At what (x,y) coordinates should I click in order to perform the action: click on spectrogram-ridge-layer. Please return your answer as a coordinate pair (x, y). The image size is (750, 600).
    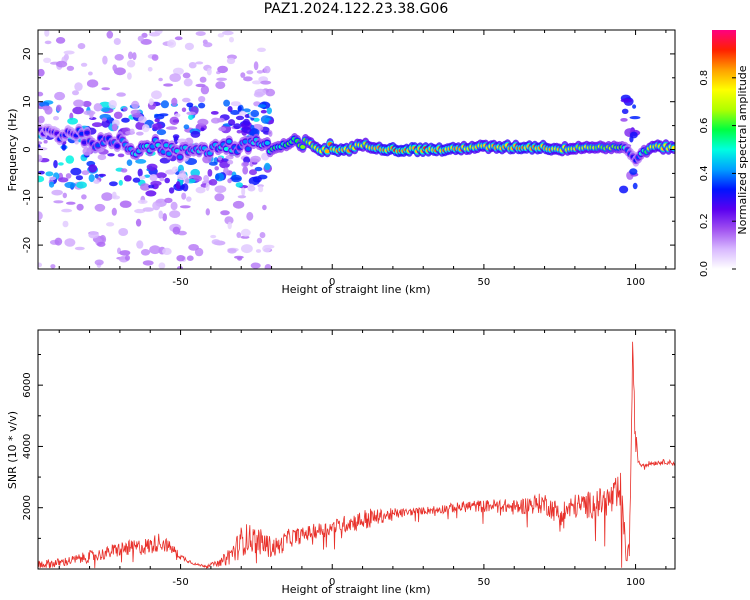
    Looking at the image, I should click on (356, 144).